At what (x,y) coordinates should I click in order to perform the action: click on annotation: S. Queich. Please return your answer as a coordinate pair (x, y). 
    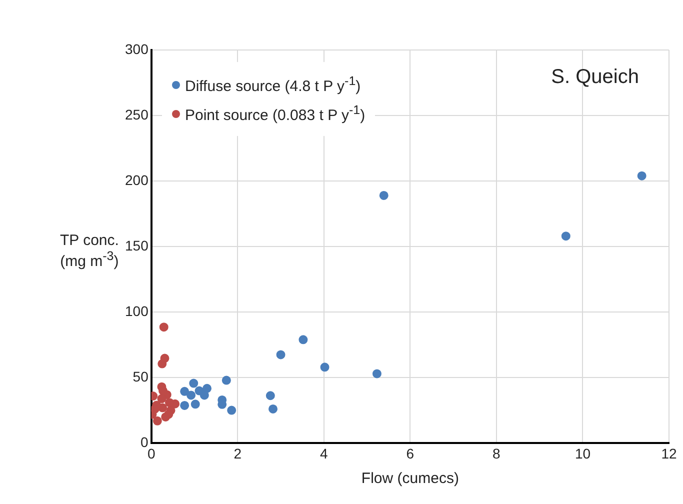
    Looking at the image, I should click on (595, 77).